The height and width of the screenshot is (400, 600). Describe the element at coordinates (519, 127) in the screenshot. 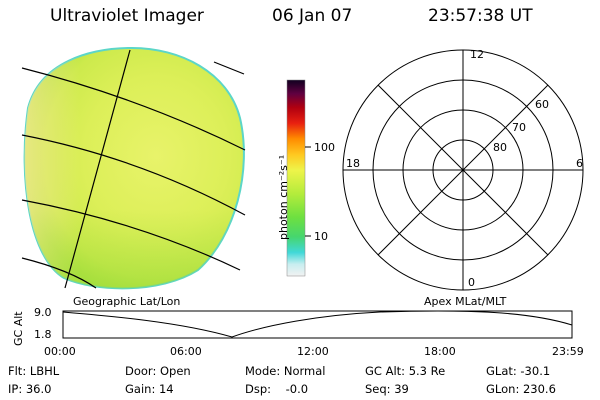

I see `mlat-label-70: 70` at that location.